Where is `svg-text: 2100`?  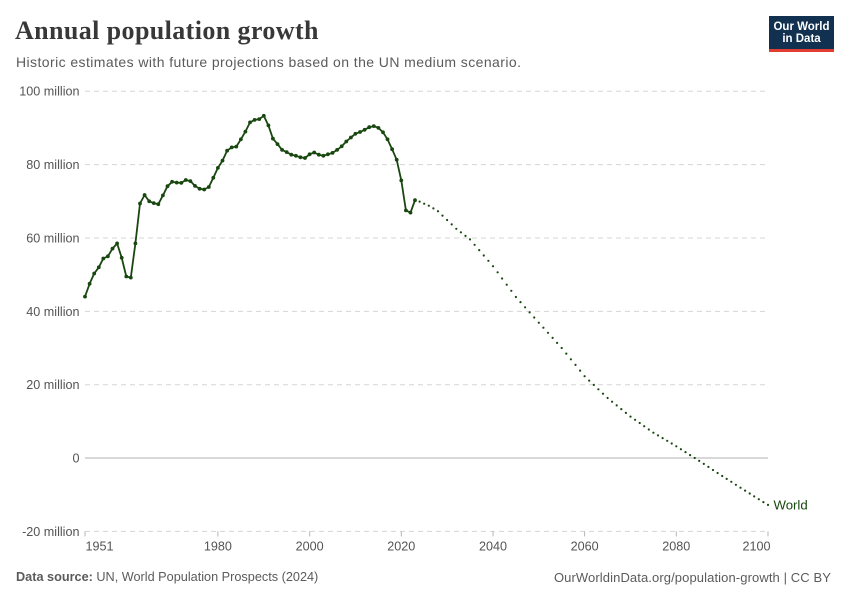 svg-text: 2100 is located at coordinates (756, 547).